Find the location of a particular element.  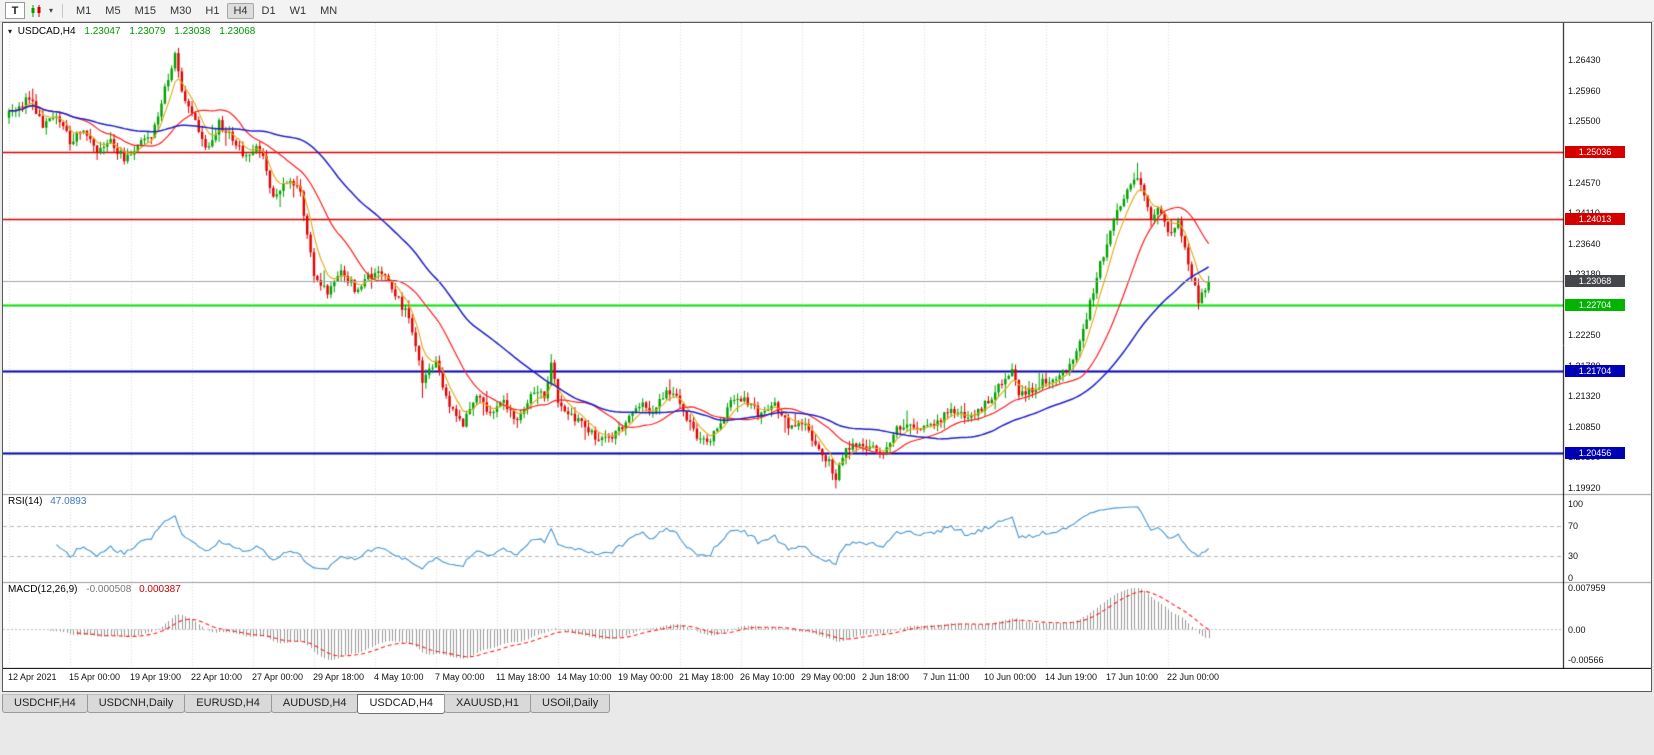

price-axis-label: 1.19920 is located at coordinates (1584, 488).